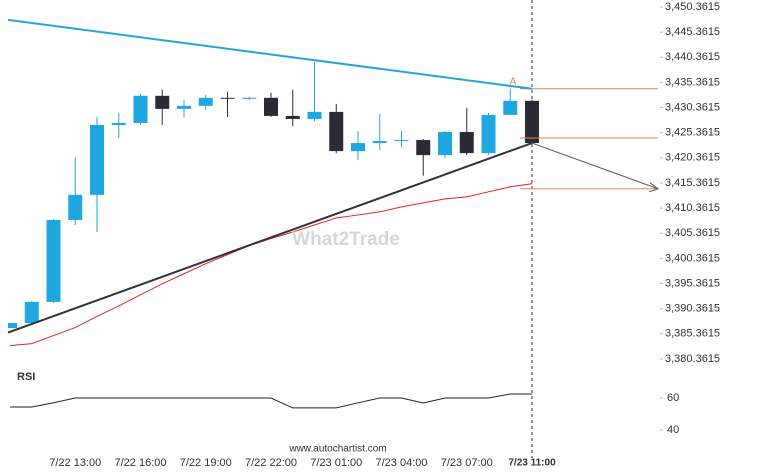 This screenshot has height=475, width=760. Describe the element at coordinates (692, 107) in the screenshot. I see `y-tick-label: 3,430.3615` at that location.